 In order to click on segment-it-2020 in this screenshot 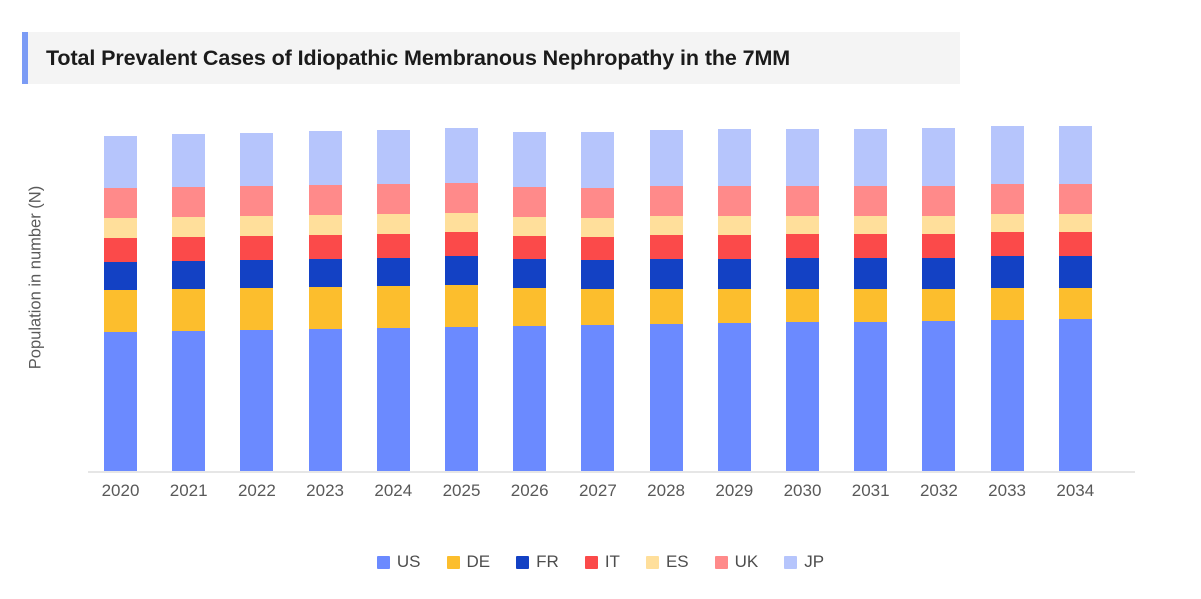, I will do `click(120, 250)`.